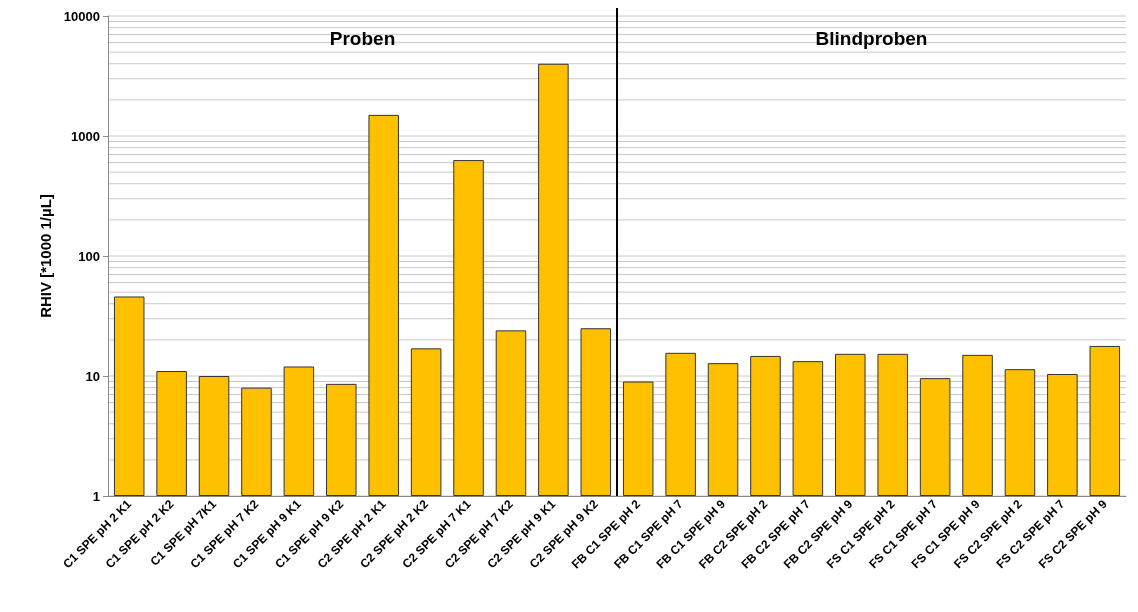  Describe the element at coordinates (45, 256) in the screenshot. I see `y-axis-title: RHIV [*1000 1/µL]` at that location.